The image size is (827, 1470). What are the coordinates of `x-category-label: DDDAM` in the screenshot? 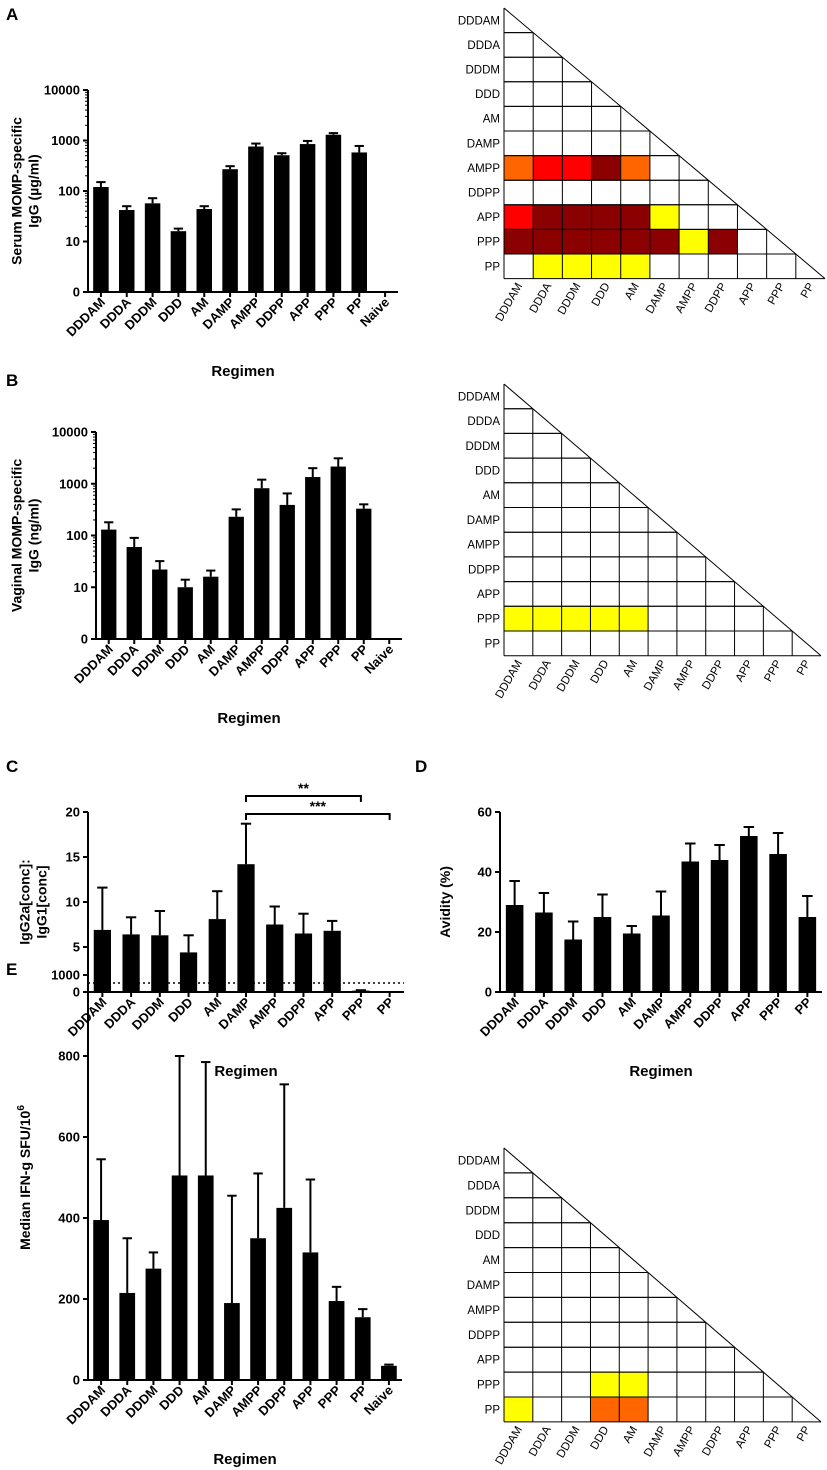 It's located at (499, 1017).